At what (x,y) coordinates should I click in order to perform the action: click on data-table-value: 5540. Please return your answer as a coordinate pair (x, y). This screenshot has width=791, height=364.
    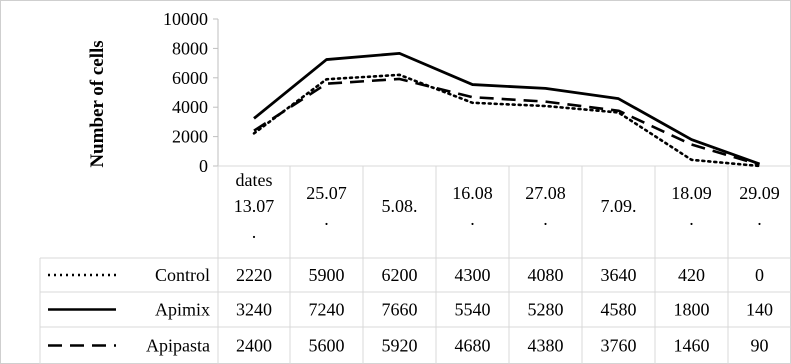
    Looking at the image, I should click on (473, 310).